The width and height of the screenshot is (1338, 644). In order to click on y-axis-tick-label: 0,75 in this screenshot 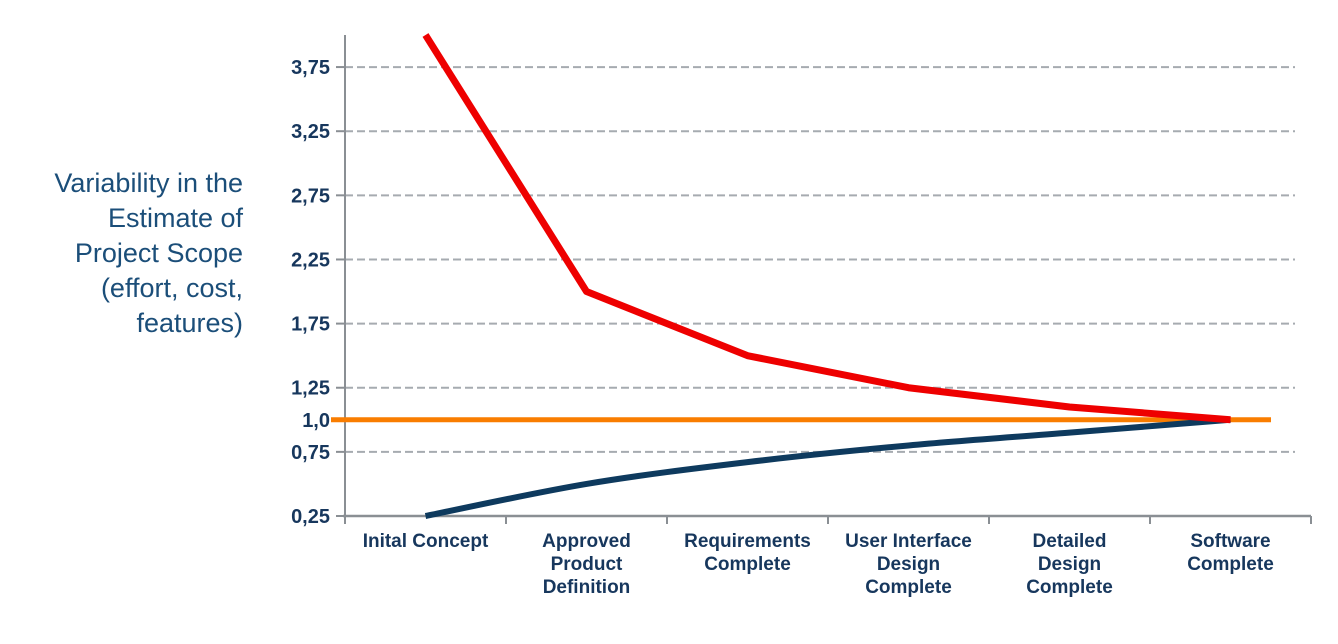, I will do `click(310, 453)`.